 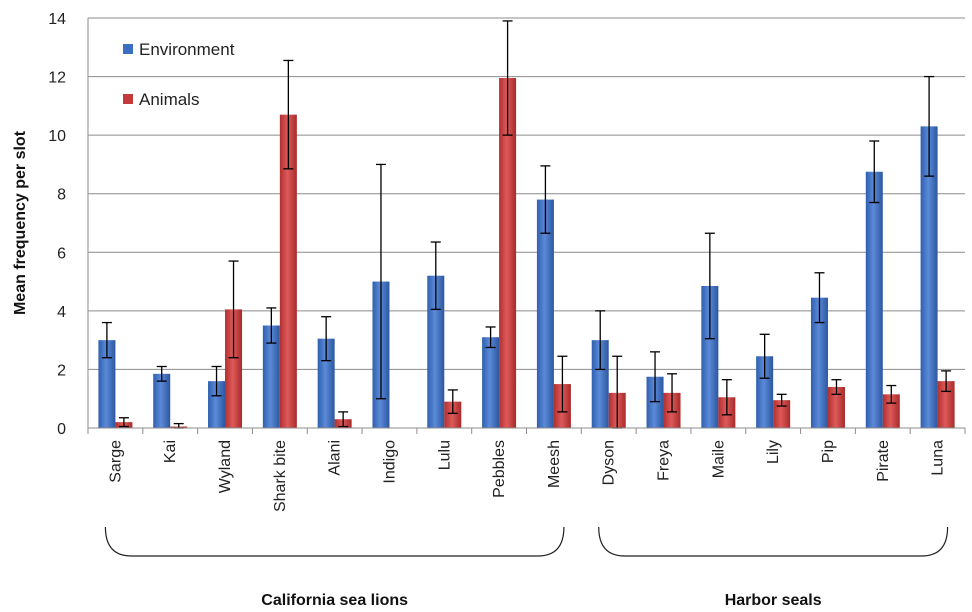 What do you see at coordinates (929, 277) in the screenshot?
I see `environment-bar-luna` at bounding box center [929, 277].